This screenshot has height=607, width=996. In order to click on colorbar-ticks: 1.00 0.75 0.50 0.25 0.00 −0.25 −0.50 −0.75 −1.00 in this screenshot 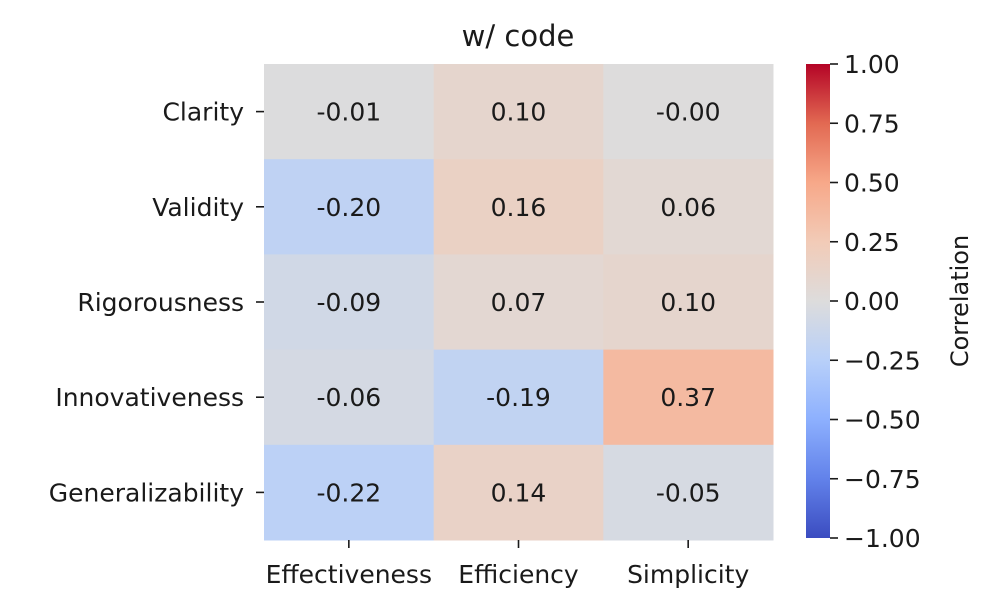, I will do `click(875, 301)`.